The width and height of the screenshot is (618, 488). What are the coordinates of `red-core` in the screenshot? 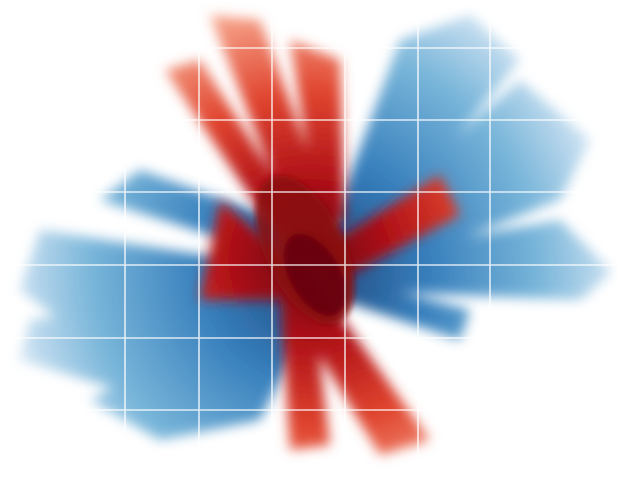 It's located at (305, 250).